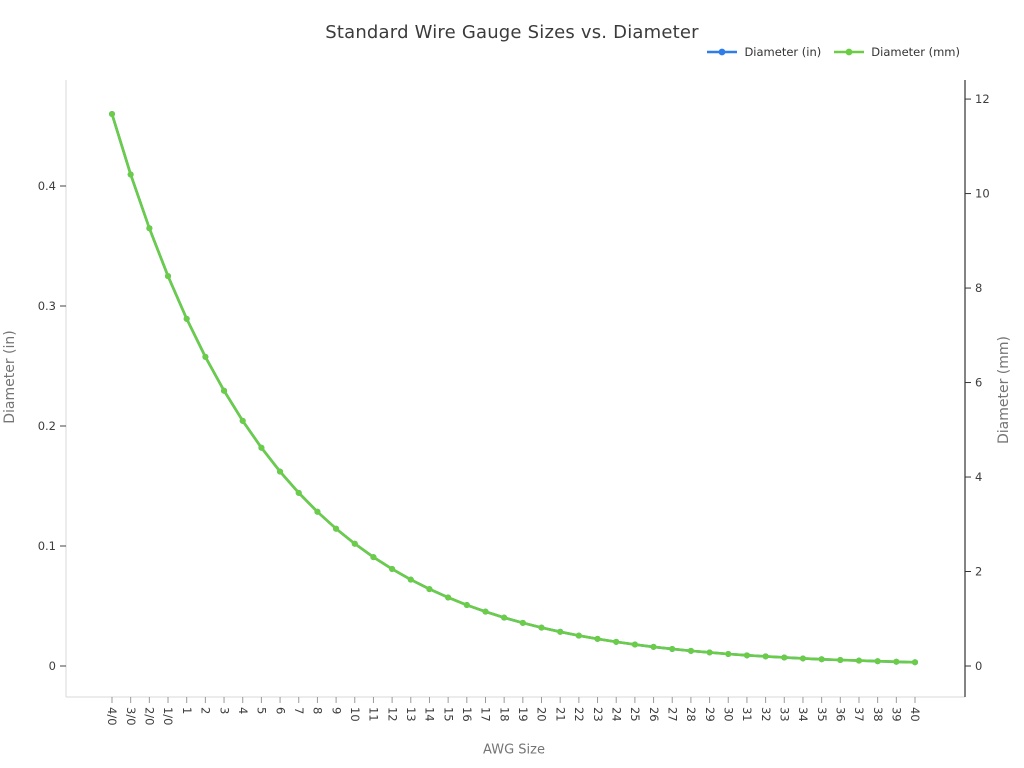 The width and height of the screenshot is (1024, 768). Describe the element at coordinates (52, 666) in the screenshot. I see `y-tick-label-left: 0` at that location.